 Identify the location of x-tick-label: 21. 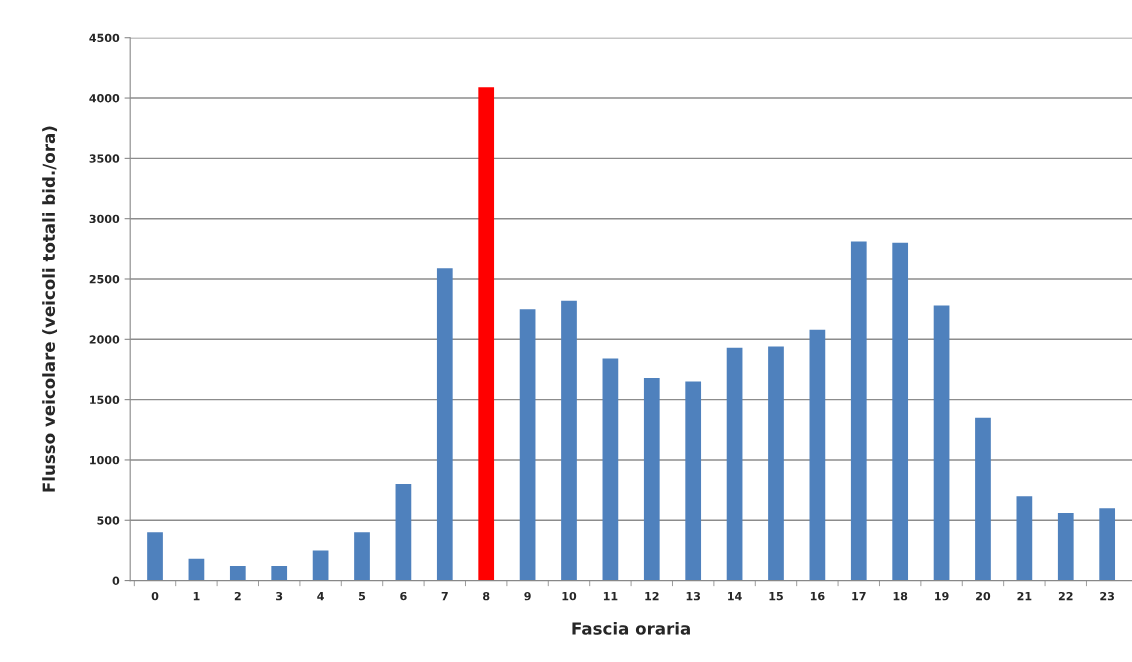
(1024, 596).